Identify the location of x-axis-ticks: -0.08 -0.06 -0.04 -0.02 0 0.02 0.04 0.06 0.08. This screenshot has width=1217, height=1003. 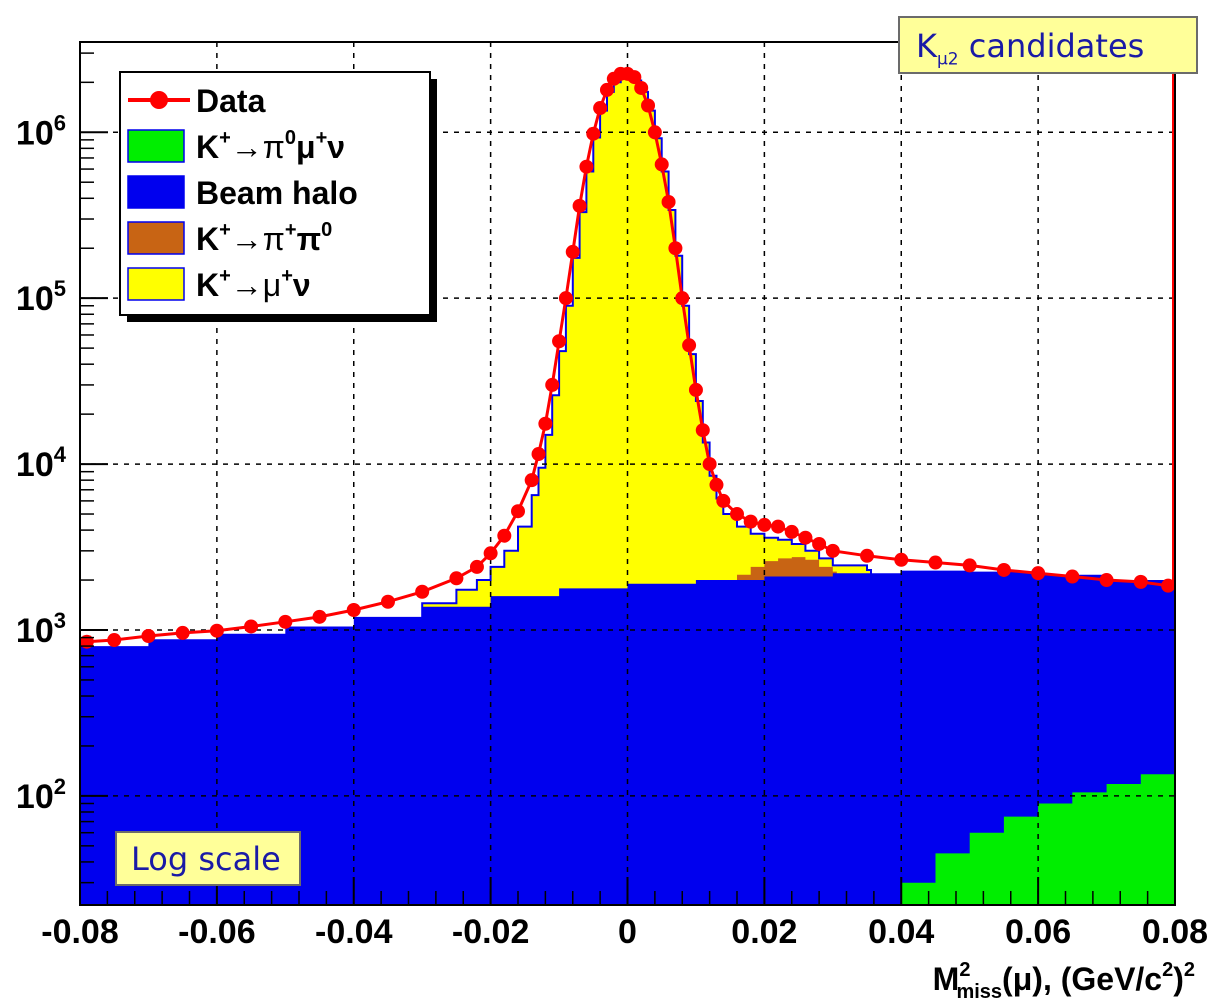
(624, 914).